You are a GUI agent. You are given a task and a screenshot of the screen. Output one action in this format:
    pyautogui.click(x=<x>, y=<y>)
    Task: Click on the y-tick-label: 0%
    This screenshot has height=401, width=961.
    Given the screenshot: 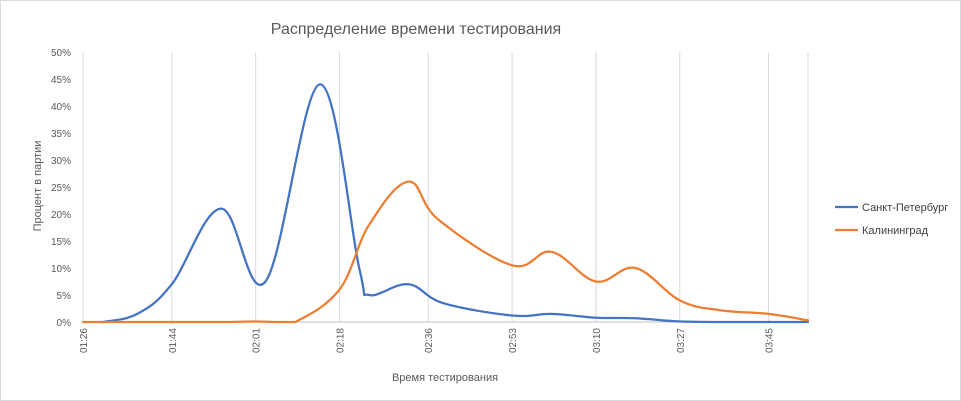 What is the action you would take?
    pyautogui.click(x=64, y=323)
    